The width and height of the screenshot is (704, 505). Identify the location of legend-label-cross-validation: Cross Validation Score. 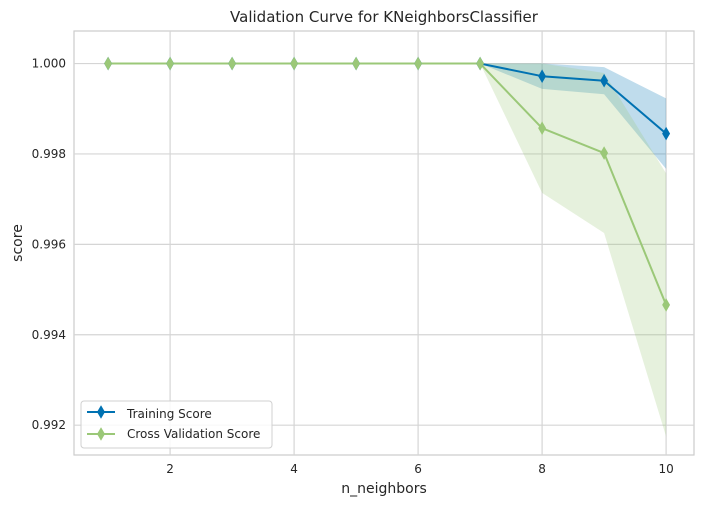
(193, 434).